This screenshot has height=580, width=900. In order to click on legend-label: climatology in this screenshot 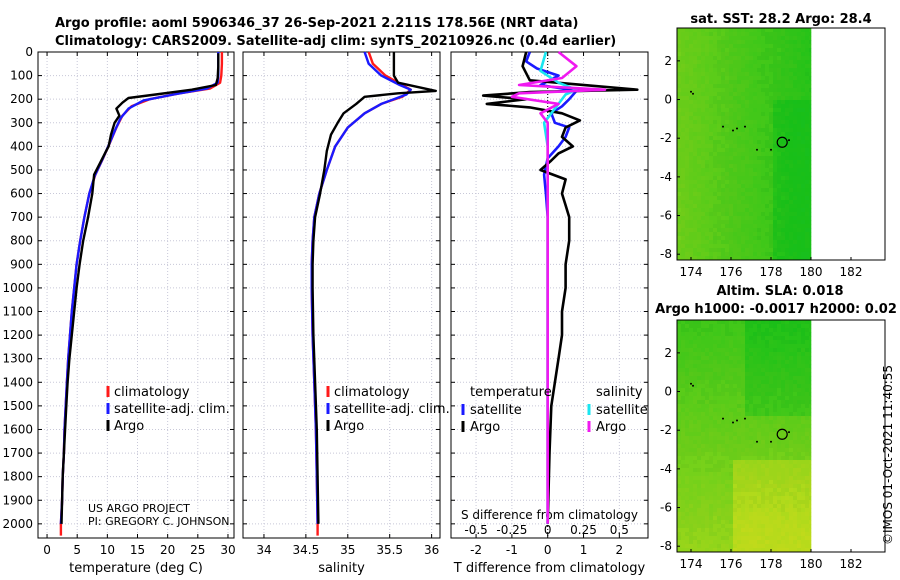, I will do `click(152, 392)`.